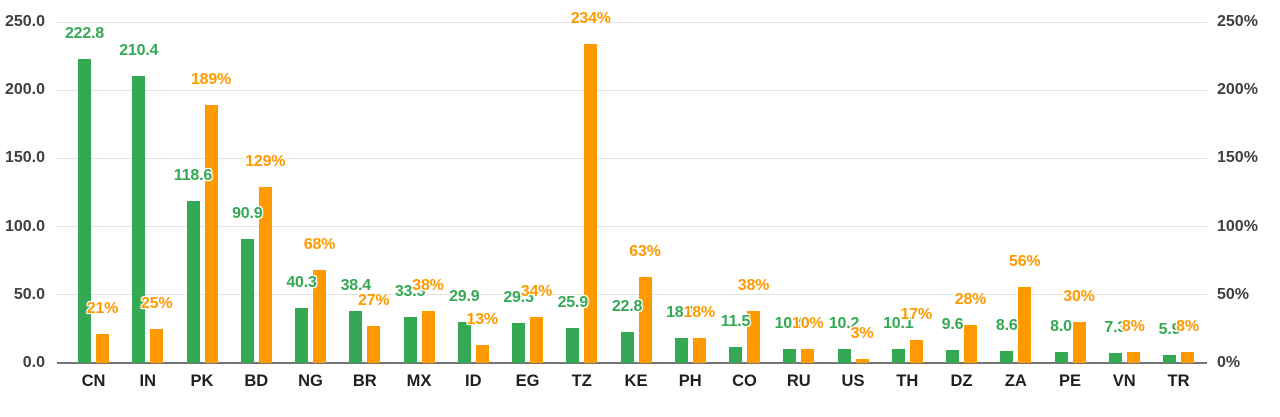  I want to click on bar-green-ID, so click(464, 342).